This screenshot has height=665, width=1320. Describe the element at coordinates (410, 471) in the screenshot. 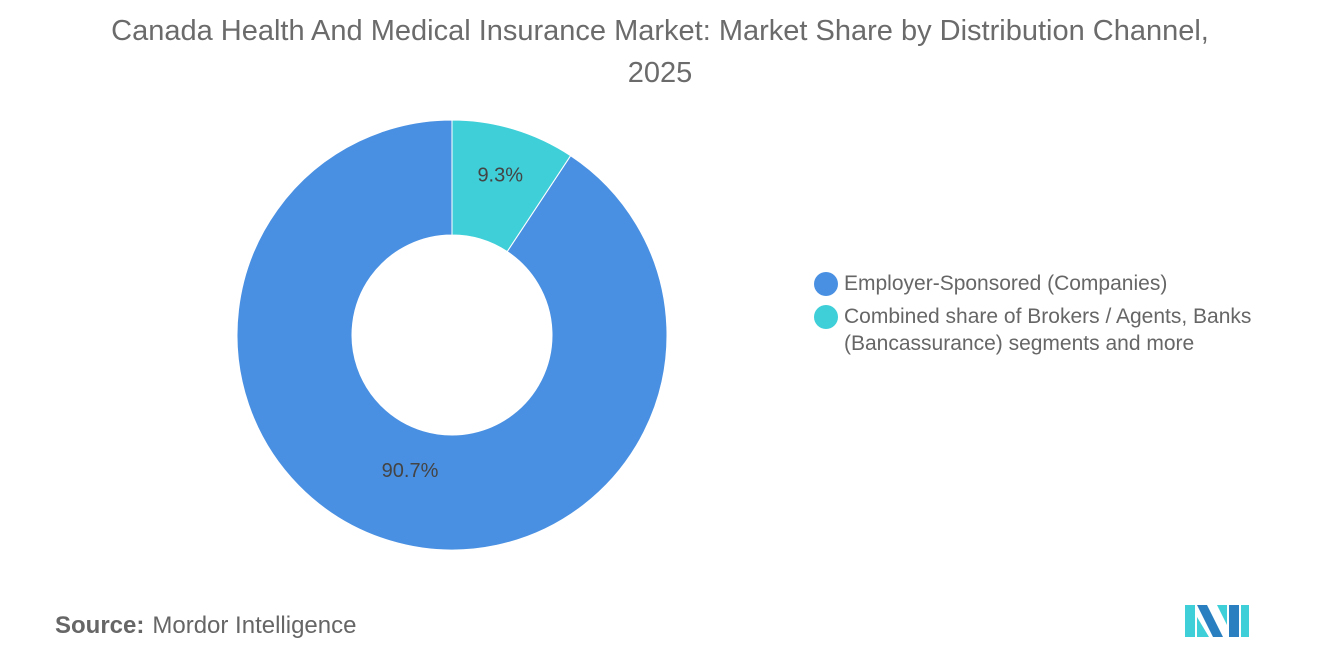

I see `data-label: 90.7%` at that location.